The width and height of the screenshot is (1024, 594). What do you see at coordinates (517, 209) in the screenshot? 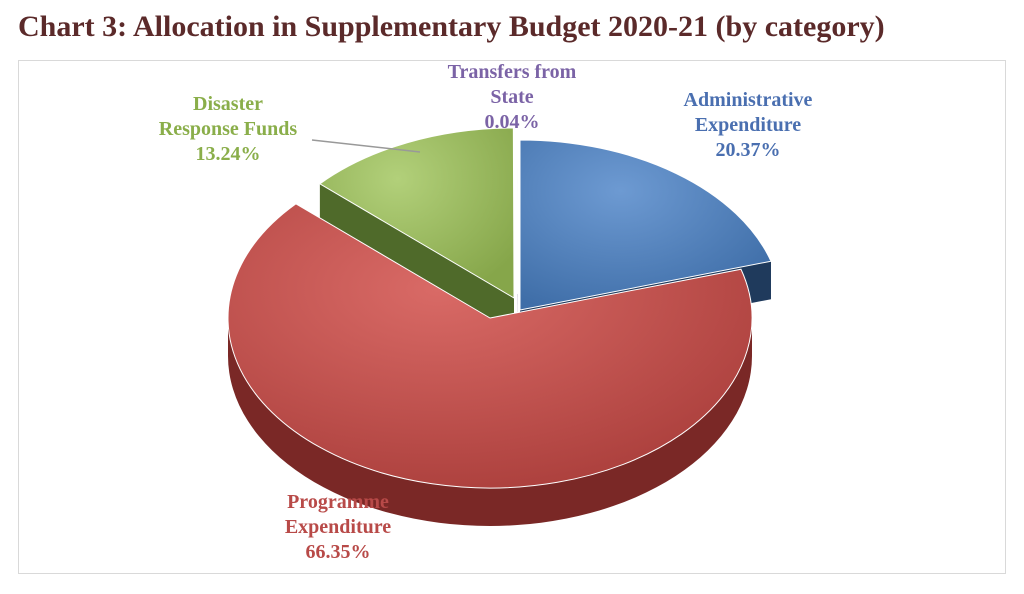
I see `pie-slice-transfers` at bounding box center [517, 209].